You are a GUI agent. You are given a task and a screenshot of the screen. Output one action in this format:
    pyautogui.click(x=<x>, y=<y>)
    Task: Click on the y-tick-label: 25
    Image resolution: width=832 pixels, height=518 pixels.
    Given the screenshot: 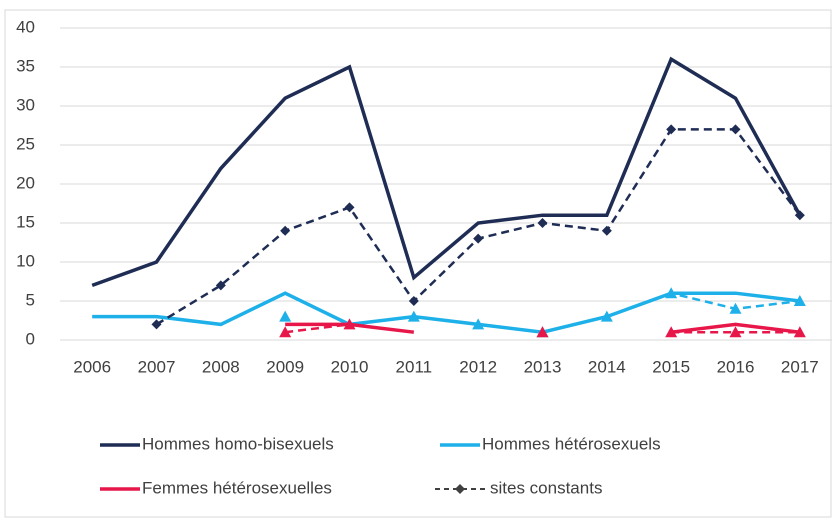 What is the action you would take?
    pyautogui.click(x=25, y=143)
    